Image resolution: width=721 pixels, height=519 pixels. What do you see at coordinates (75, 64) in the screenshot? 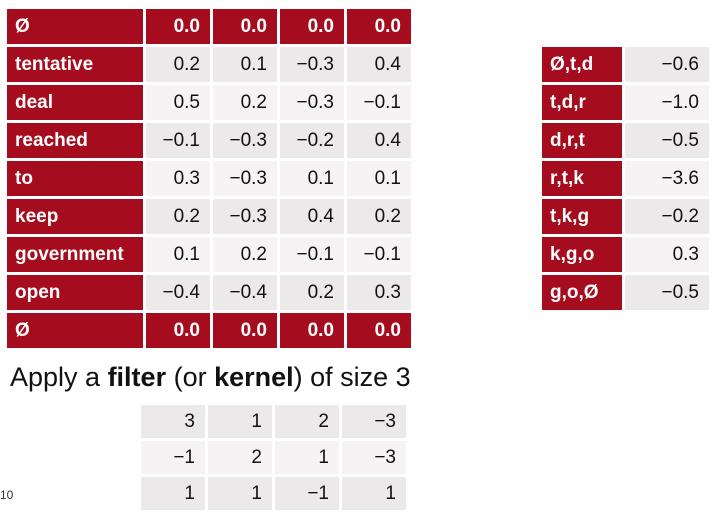
I see `word-label: tentative` at bounding box center [75, 64].